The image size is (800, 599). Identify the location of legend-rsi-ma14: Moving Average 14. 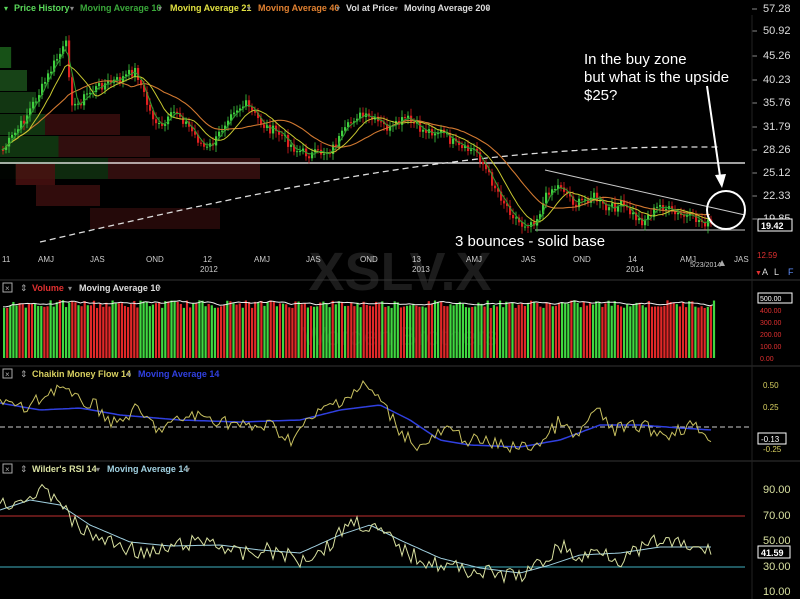
(147, 469).